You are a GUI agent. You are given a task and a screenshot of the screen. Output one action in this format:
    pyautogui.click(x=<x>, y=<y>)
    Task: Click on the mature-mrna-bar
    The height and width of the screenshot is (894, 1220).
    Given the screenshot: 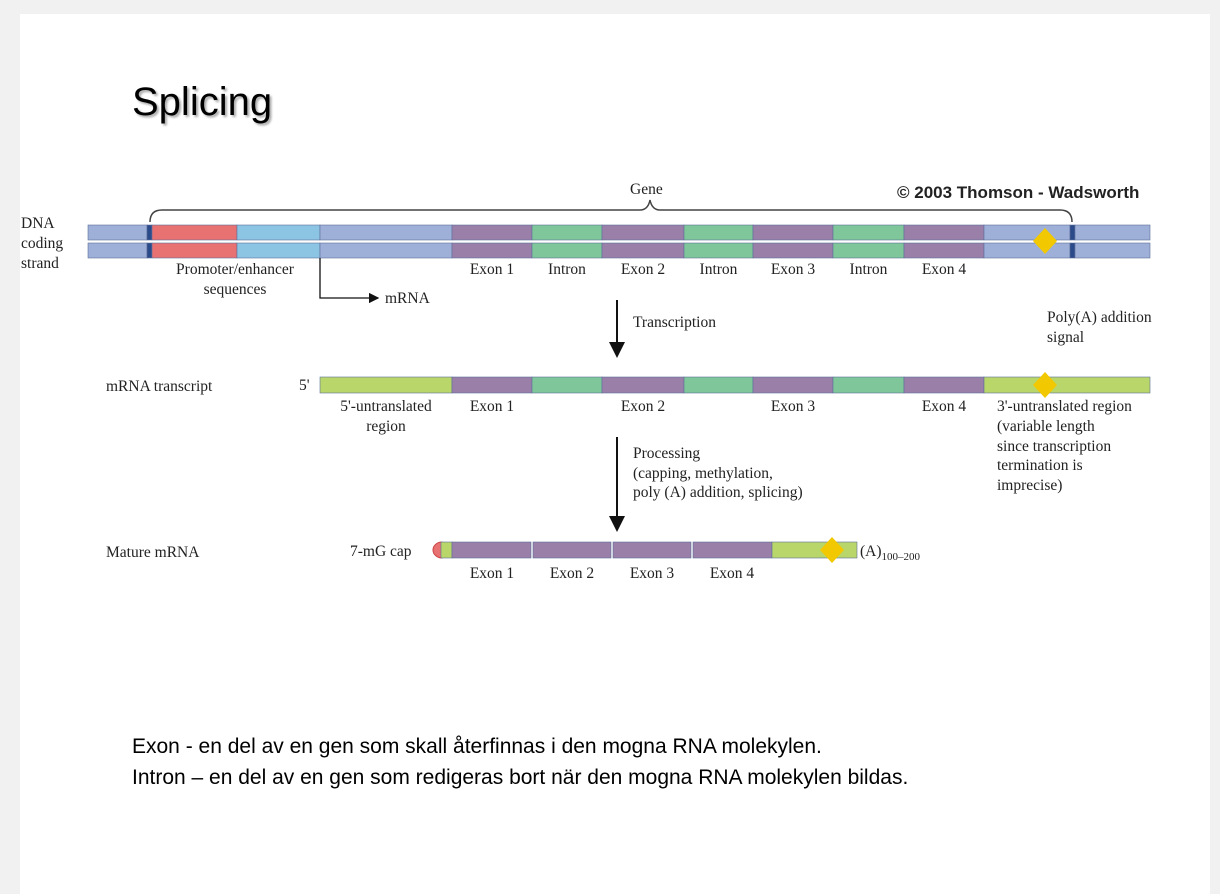 What is the action you would take?
    pyautogui.click(x=645, y=550)
    